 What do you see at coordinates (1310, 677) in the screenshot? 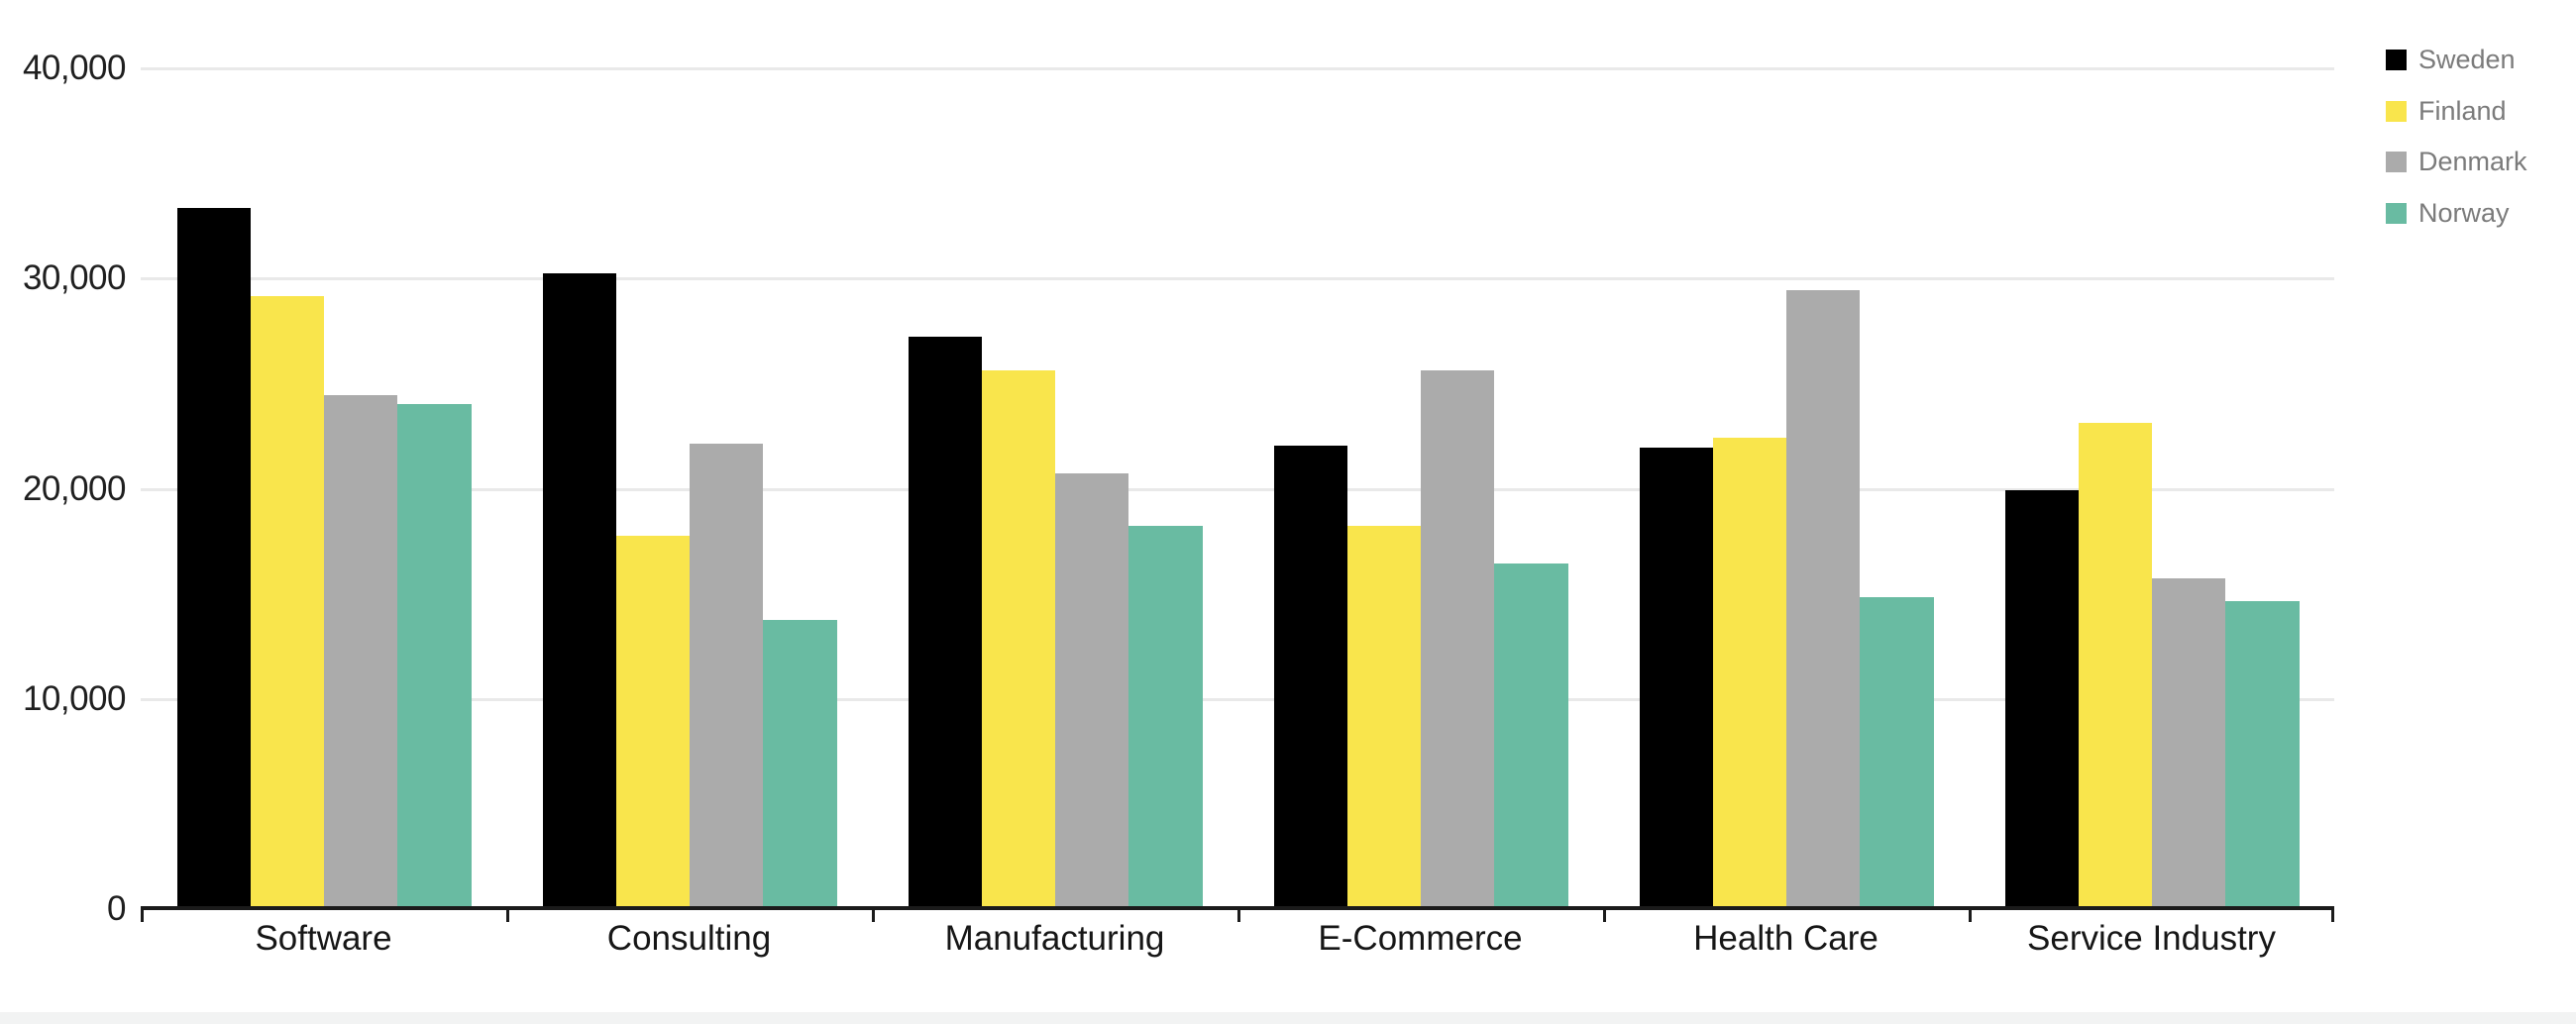
I see `bar-sweden-e-commerce` at bounding box center [1310, 677].